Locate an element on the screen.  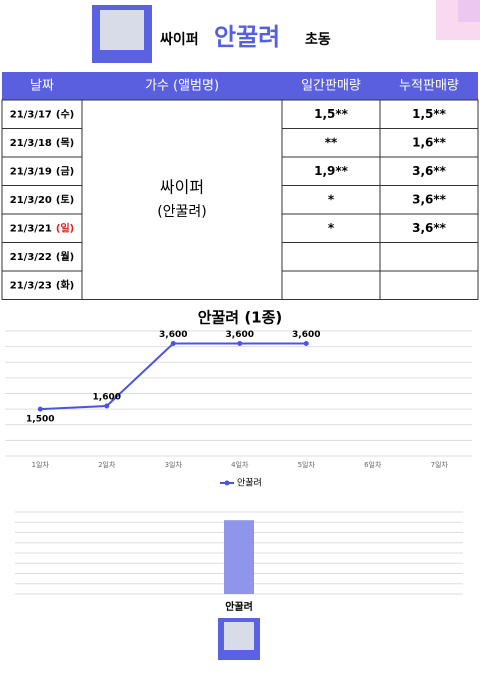
day: (화) is located at coordinates (65, 285).